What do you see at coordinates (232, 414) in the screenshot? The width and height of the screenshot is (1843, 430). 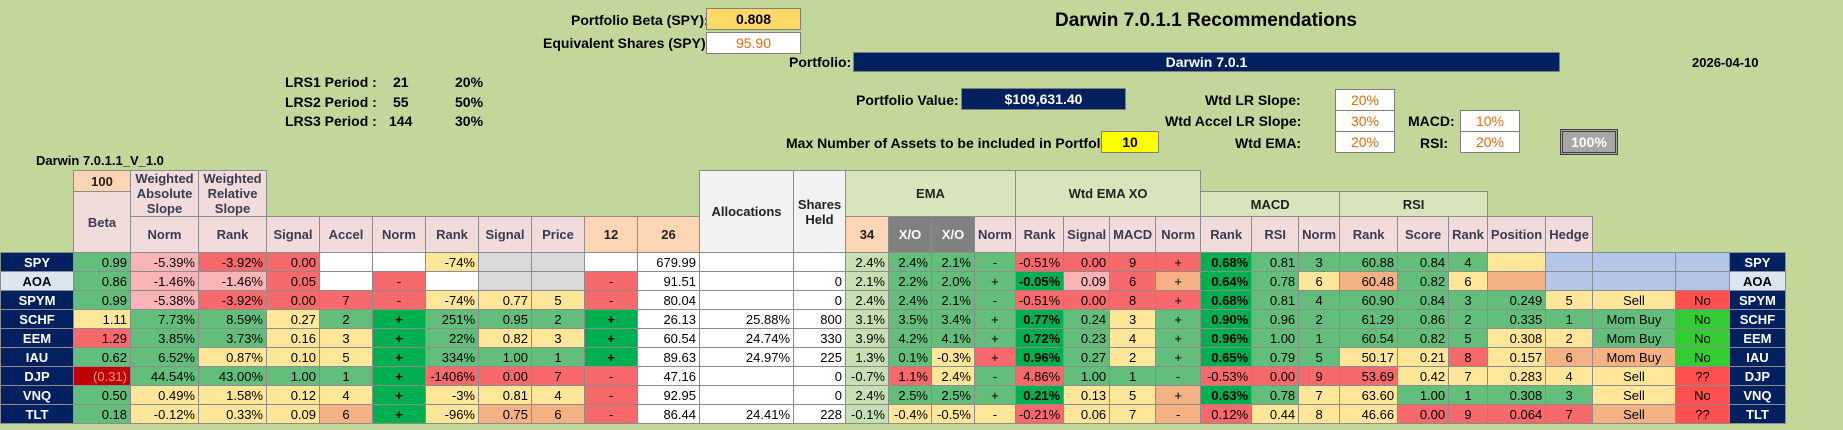 I see `cell-wrs: 0.33%` at bounding box center [232, 414].